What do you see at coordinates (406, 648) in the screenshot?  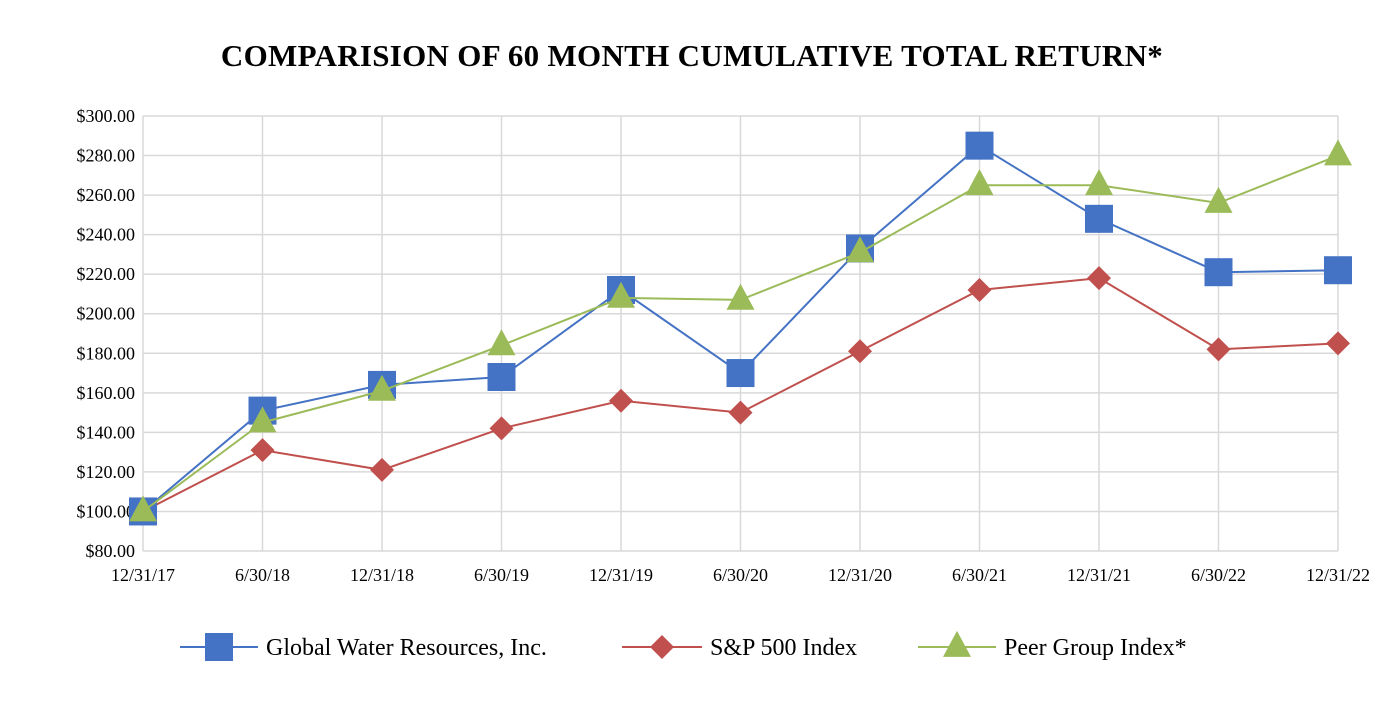 I see `legend-label: Global Water Resources, Inc.` at bounding box center [406, 648].